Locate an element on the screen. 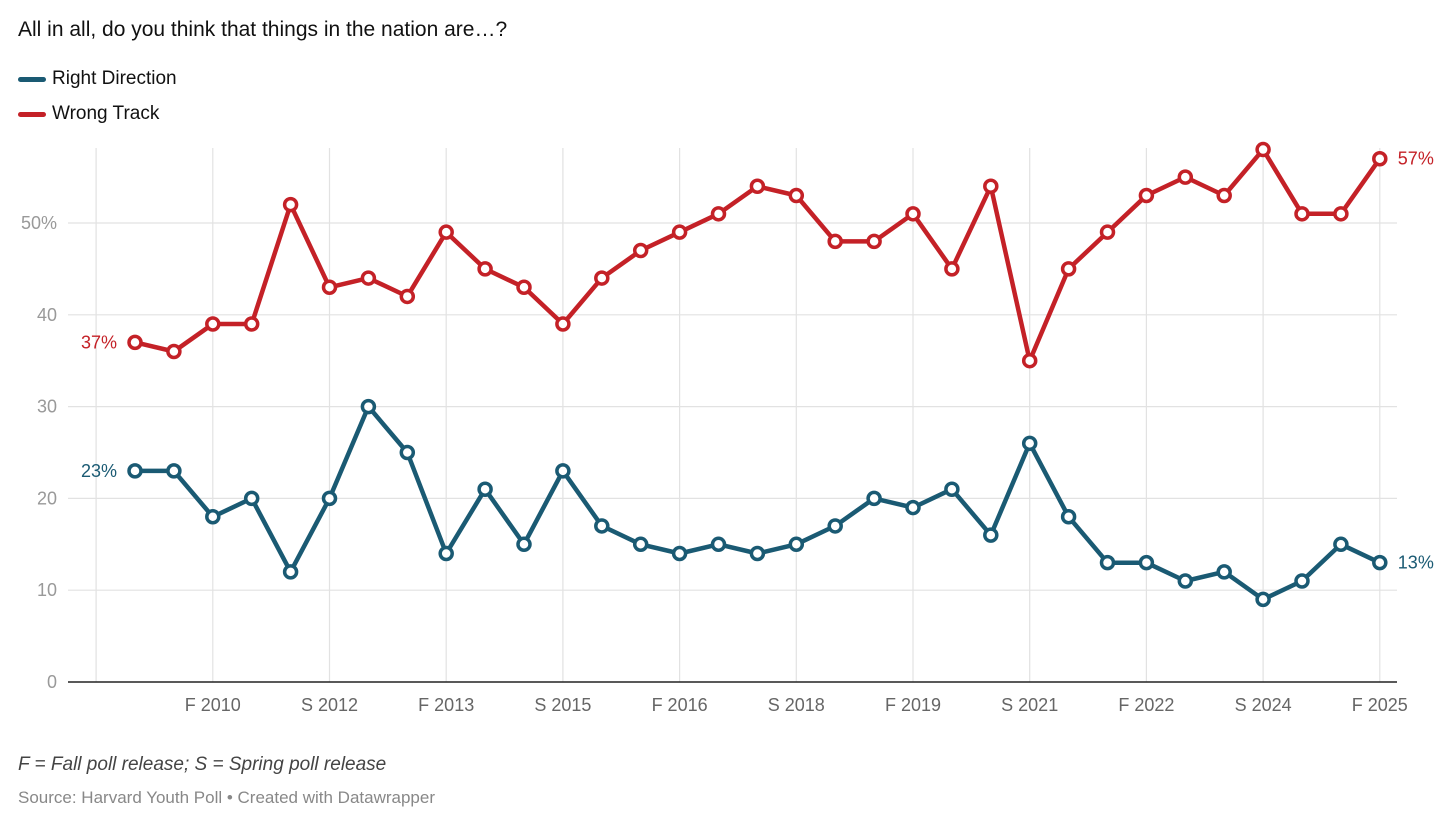  legend-item-wrong-track: Wrong Track is located at coordinates (88, 114).